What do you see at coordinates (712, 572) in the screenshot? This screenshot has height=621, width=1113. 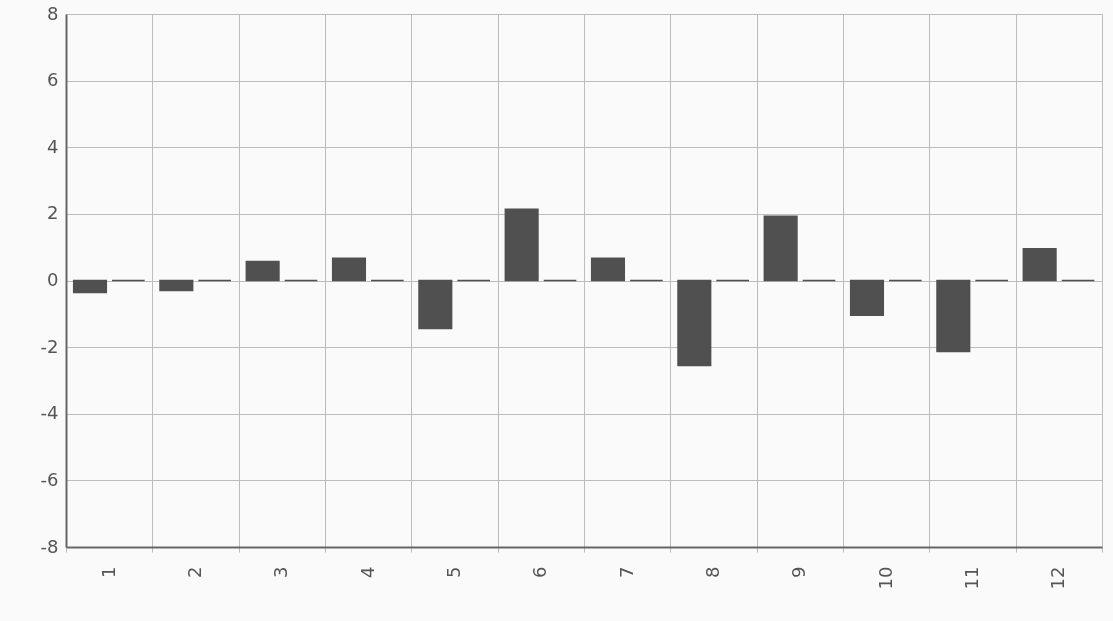 I see `x-tick-label: 8` at bounding box center [712, 572].